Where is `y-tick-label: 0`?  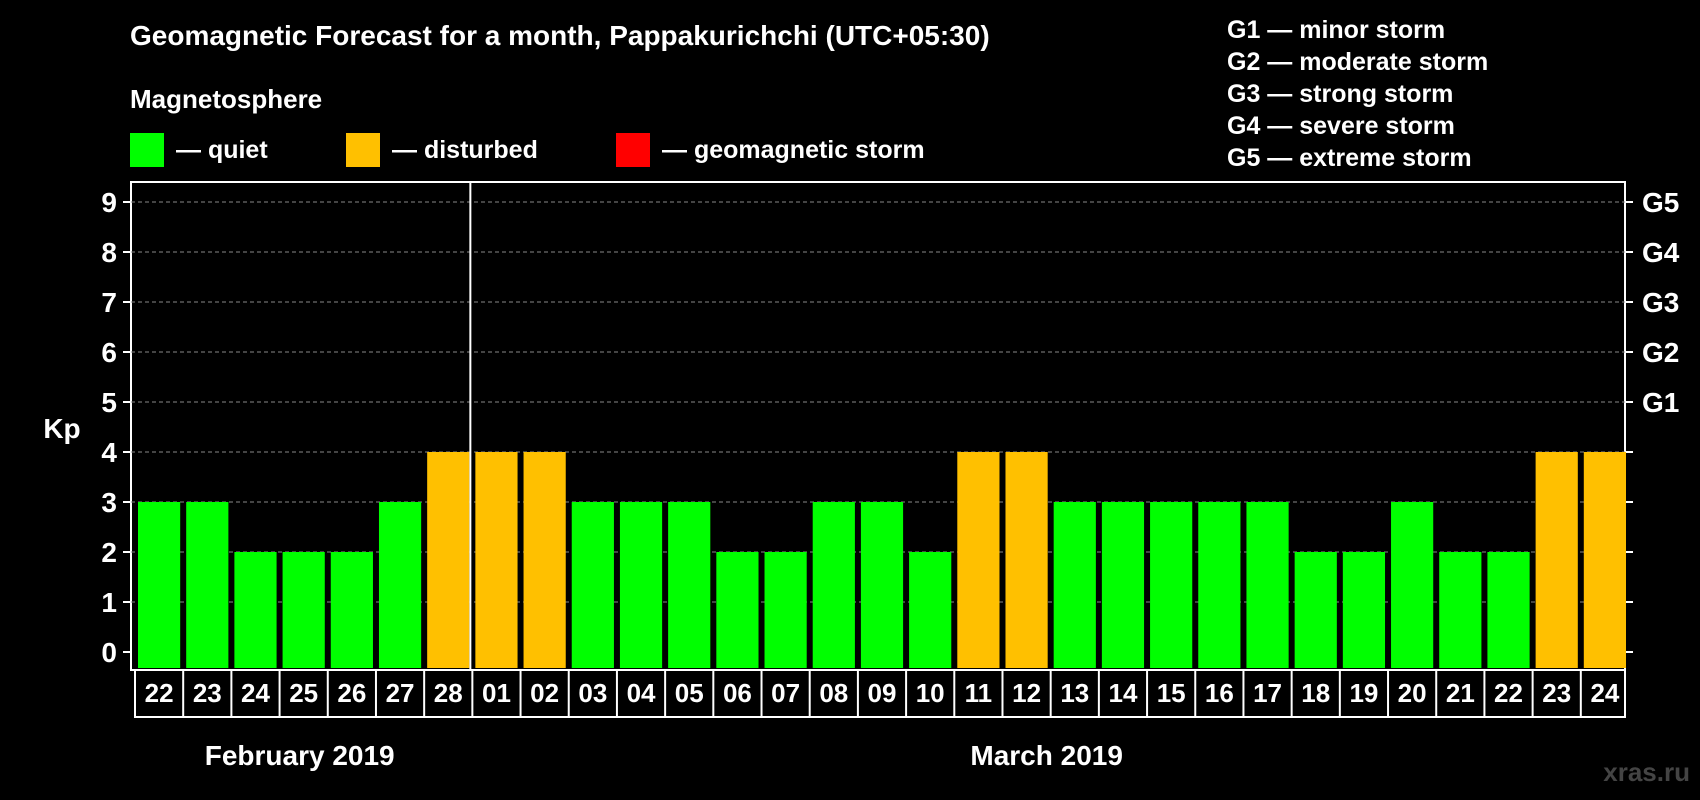
y-tick-label: 0 is located at coordinates (109, 652).